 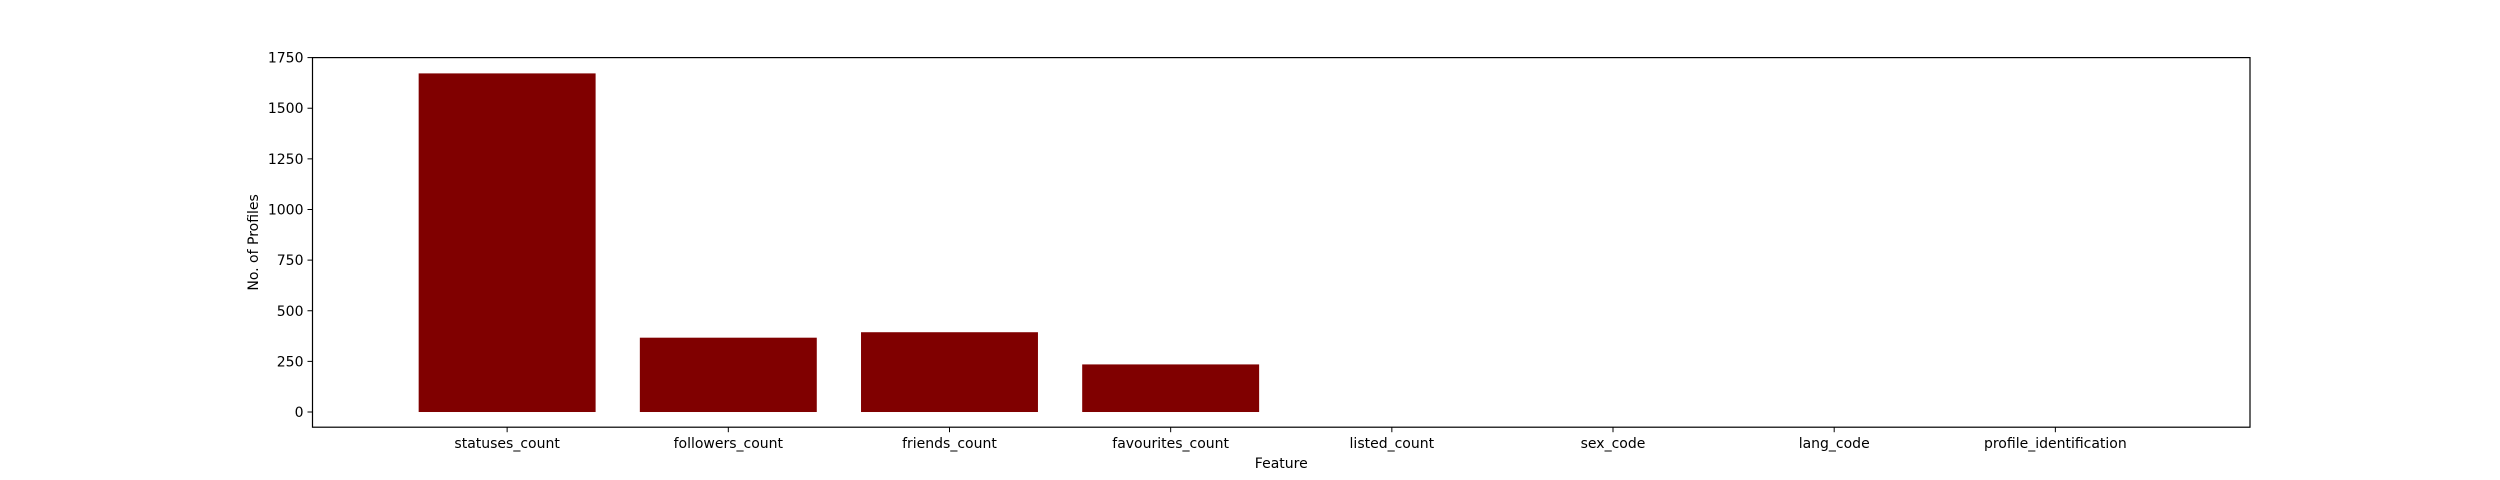 I want to click on x-tick-label: lang_code, so click(x=1834, y=444).